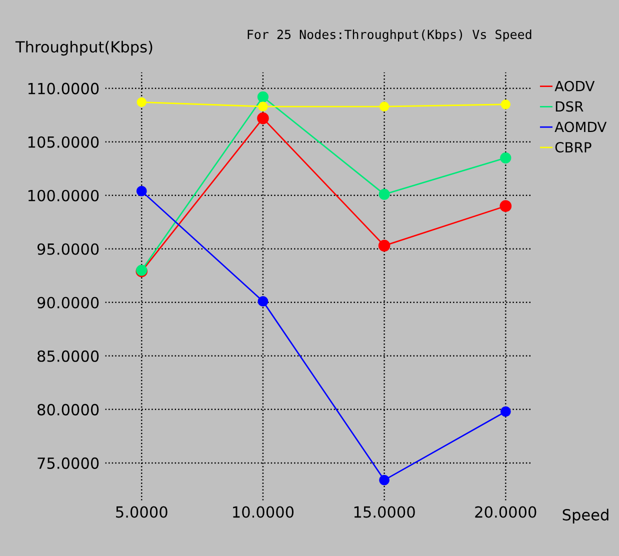  I want to click on legend-label: CBRP, so click(573, 147).